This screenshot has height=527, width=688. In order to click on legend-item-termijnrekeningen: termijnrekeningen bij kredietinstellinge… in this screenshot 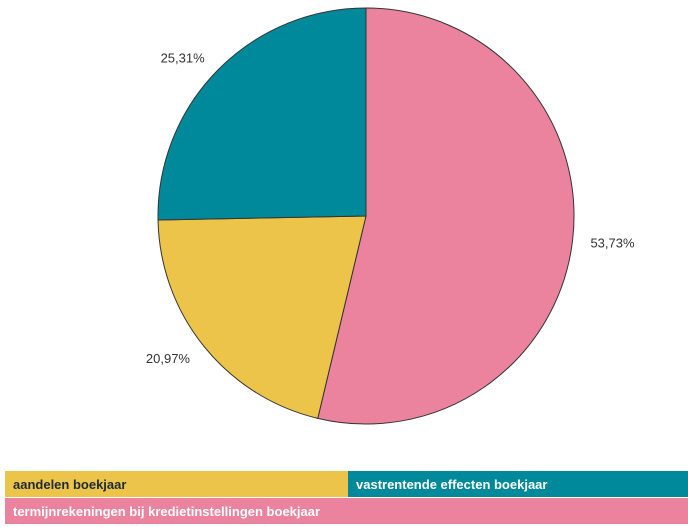, I will do `click(346, 511)`.